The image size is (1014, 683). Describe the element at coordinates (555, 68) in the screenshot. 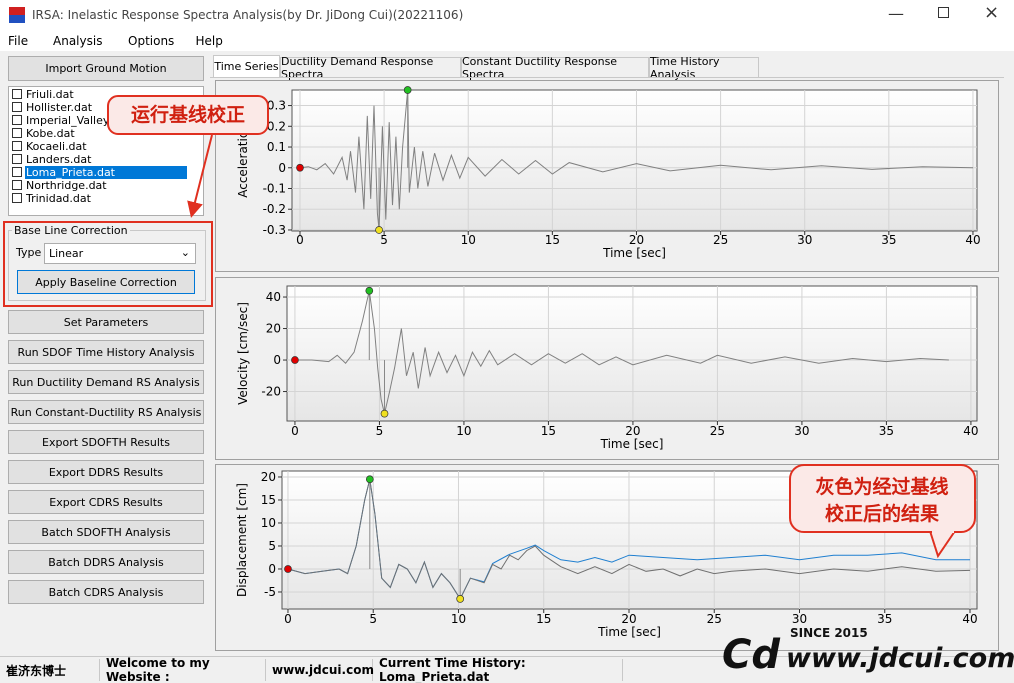

I see `tab: Constant Ductility Response Spectra` at that location.